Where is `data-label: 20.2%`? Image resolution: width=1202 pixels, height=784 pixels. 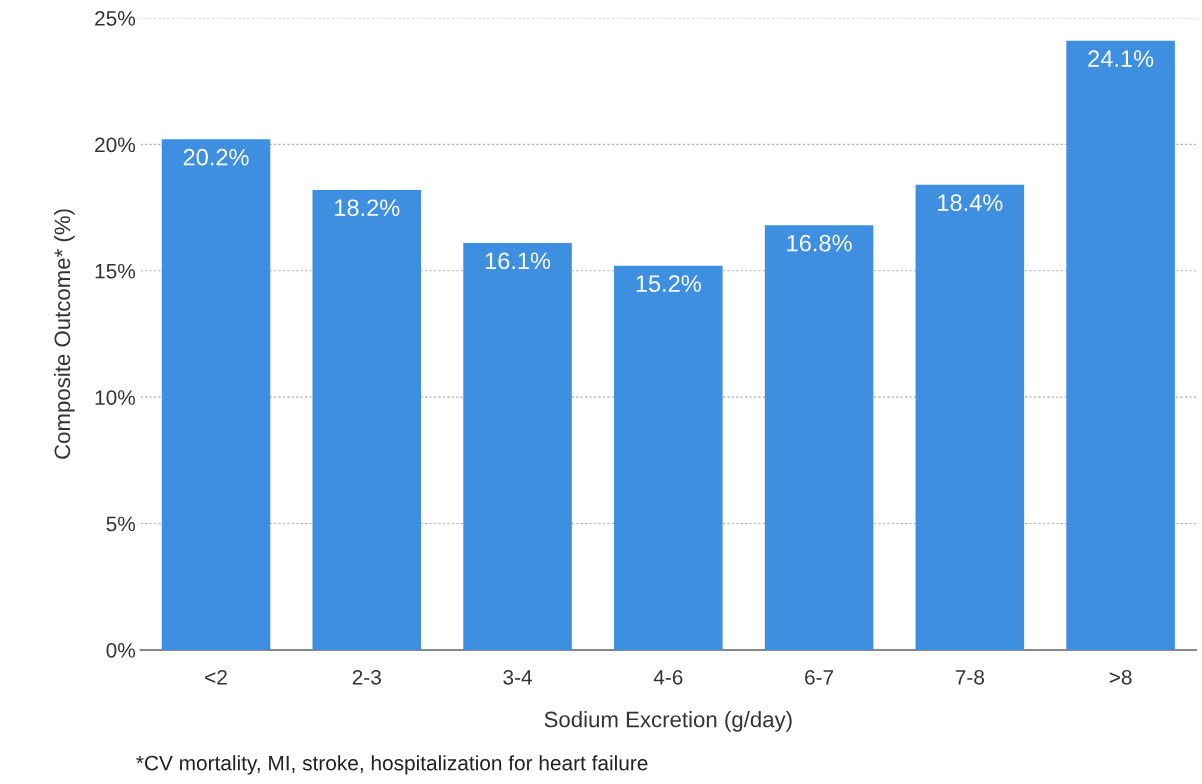 data-label: 20.2% is located at coordinates (216, 157).